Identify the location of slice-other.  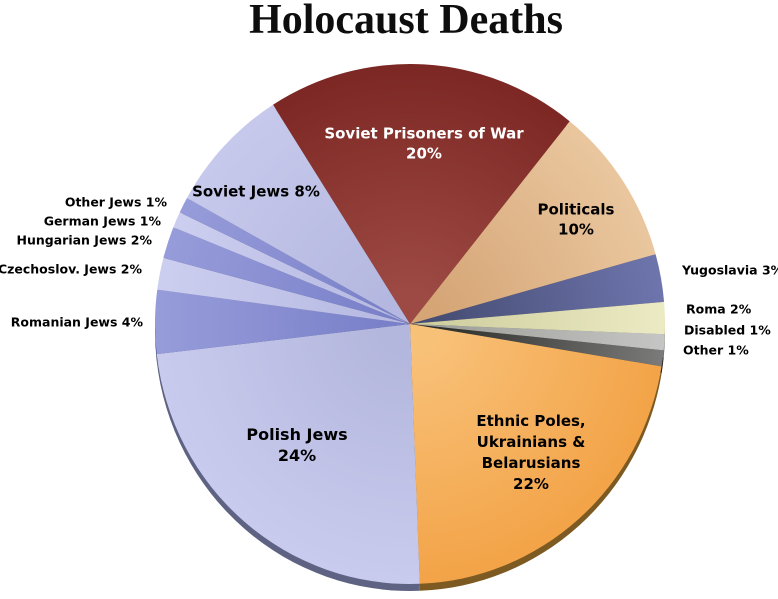
(537, 345).